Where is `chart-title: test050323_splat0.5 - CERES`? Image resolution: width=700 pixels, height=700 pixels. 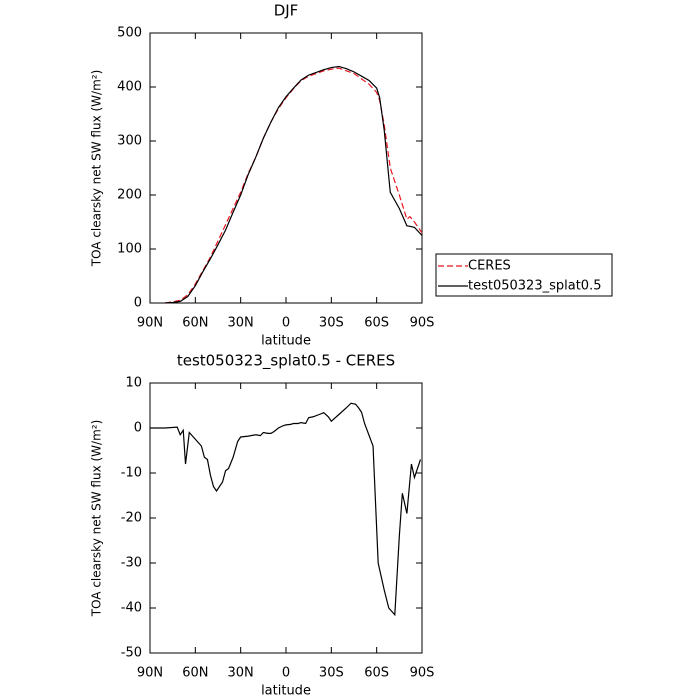 chart-title: test050323_splat0.5 - CERES is located at coordinates (286, 361).